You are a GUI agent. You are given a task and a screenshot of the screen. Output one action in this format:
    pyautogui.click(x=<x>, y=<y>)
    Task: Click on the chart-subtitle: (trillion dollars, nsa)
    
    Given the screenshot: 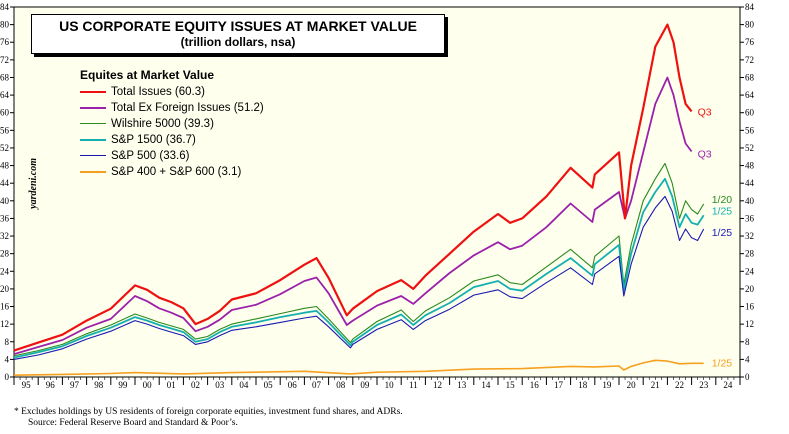 What is the action you would take?
    pyautogui.click(x=238, y=42)
    